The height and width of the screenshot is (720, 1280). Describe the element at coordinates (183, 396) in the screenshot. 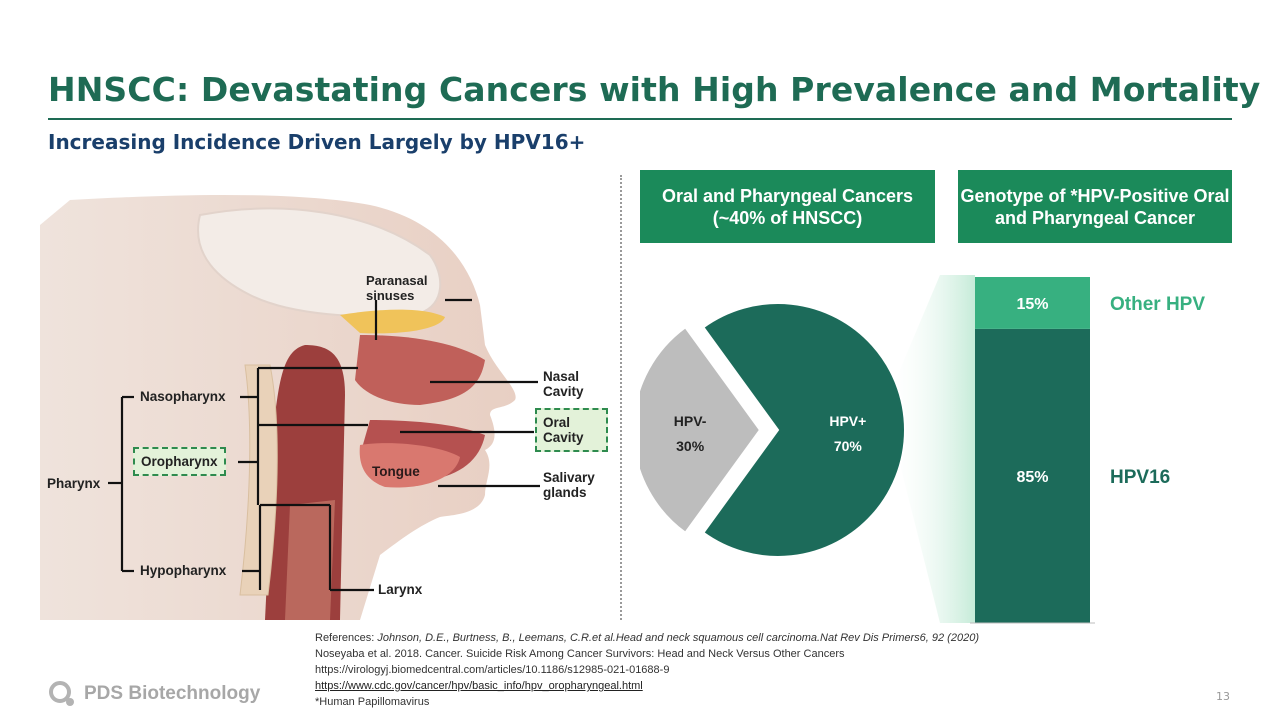

I see `label-nasopharynx: Nasopharynx` at that location.